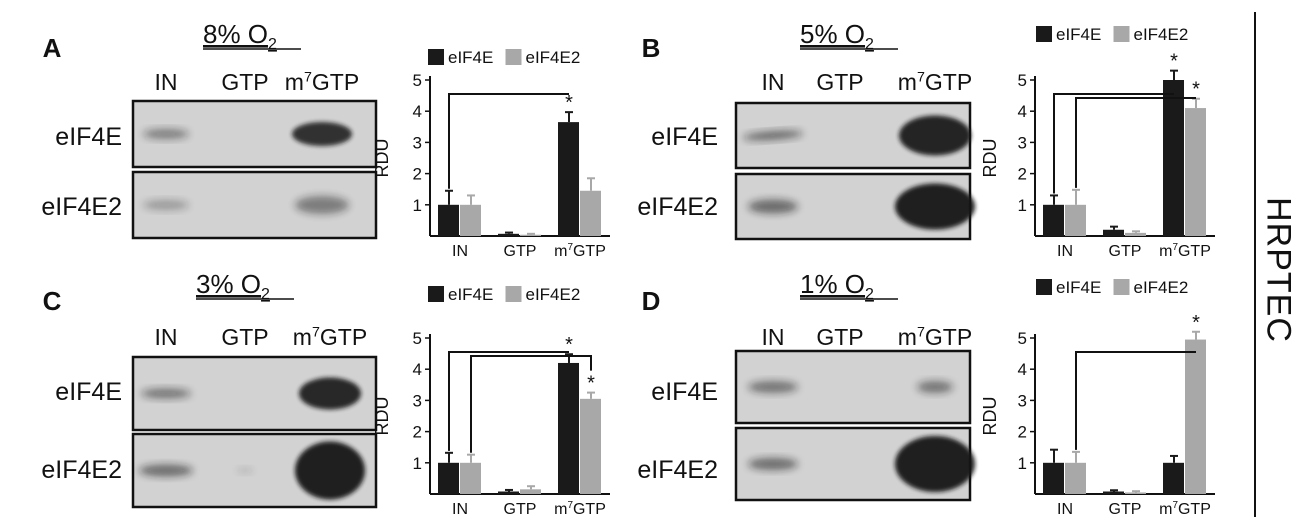  Describe the element at coordinates (651, 301) in the screenshot. I see `panel-letter: D` at that location.